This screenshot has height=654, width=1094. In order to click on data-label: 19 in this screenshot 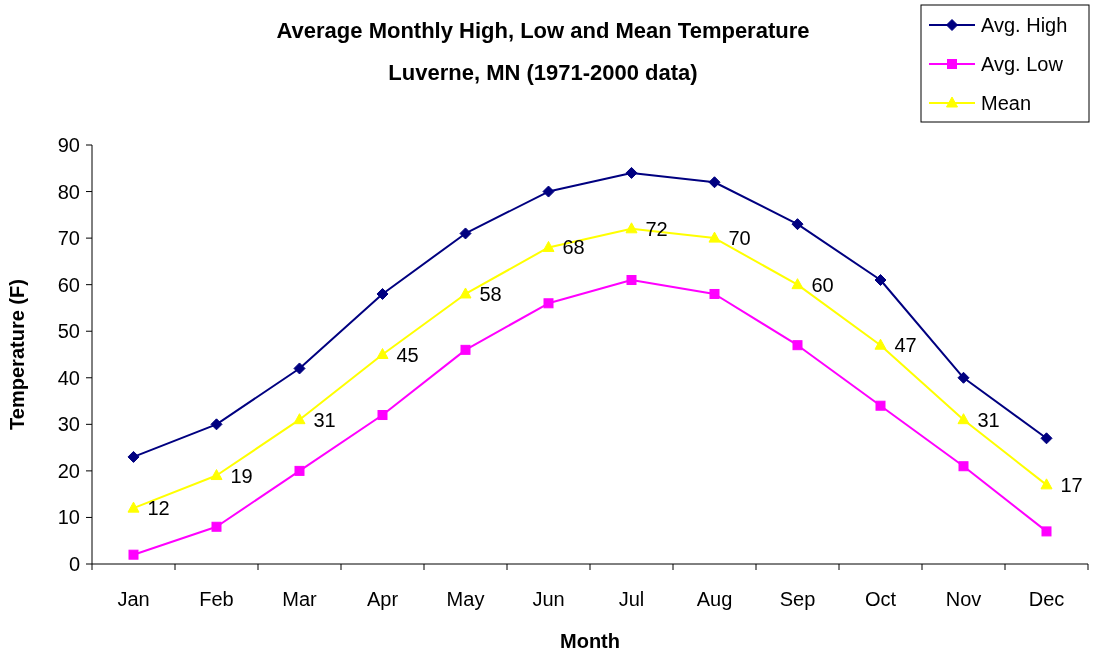, I will do `click(241, 475)`.